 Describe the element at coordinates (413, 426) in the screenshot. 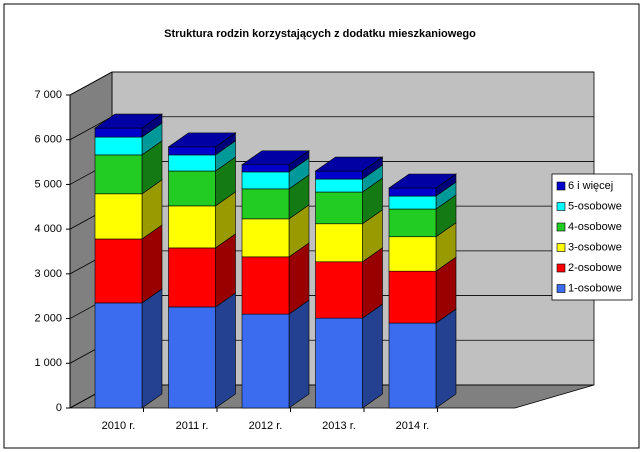

I see `x-tick-label: 2014 r.` at that location.